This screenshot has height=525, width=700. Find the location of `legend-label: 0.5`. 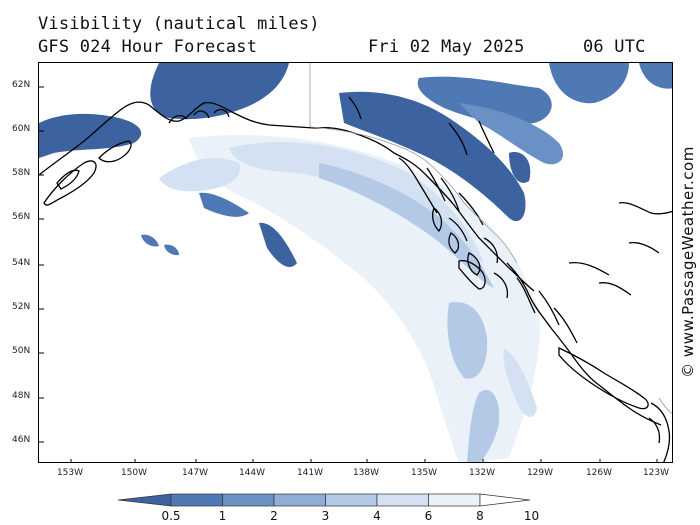

legend-label: 0.5 is located at coordinates (171, 516).